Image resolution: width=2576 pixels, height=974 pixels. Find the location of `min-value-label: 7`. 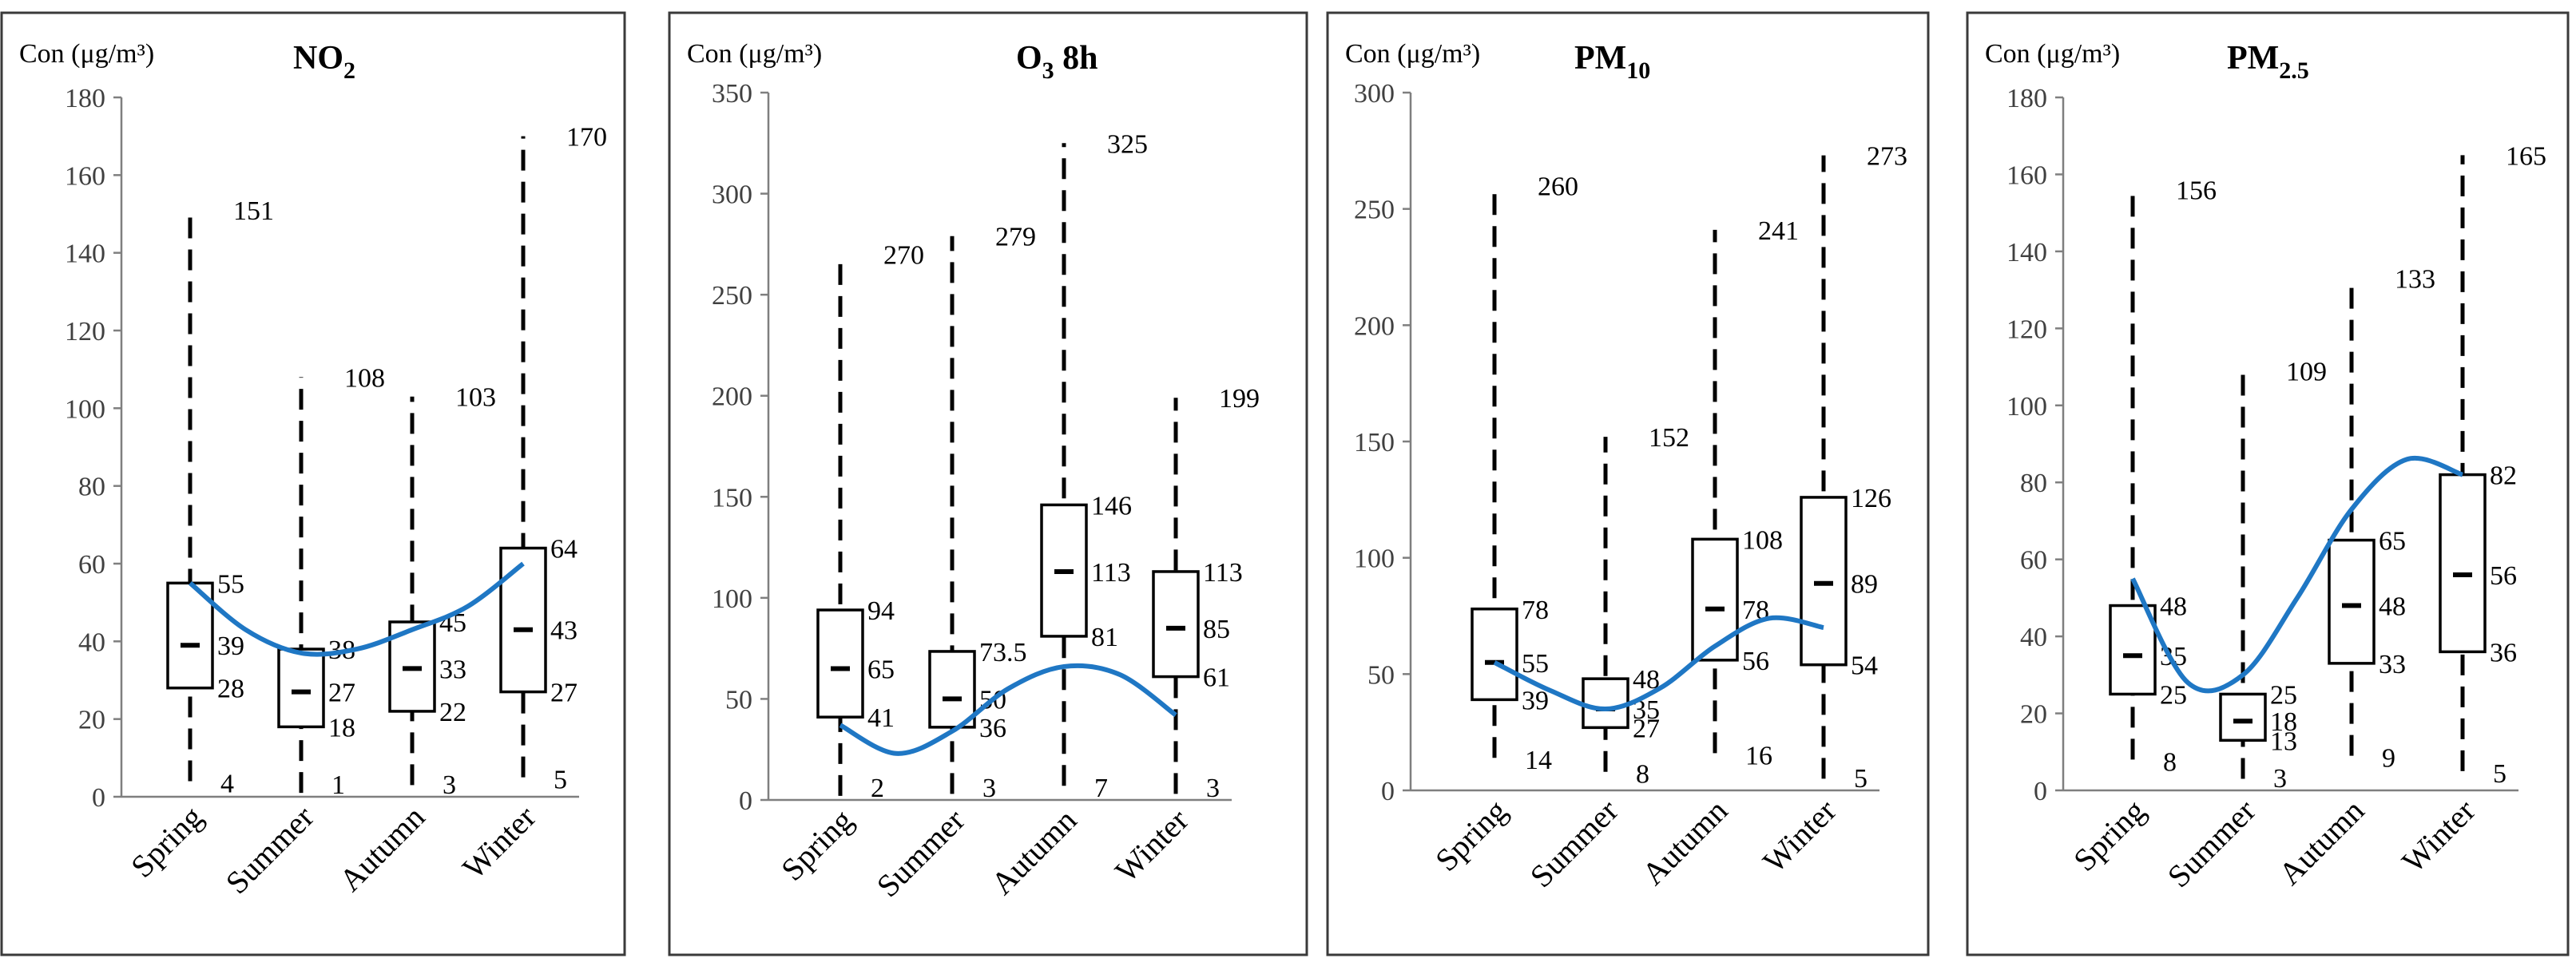

min-value-label: 7 is located at coordinates (1101, 788).